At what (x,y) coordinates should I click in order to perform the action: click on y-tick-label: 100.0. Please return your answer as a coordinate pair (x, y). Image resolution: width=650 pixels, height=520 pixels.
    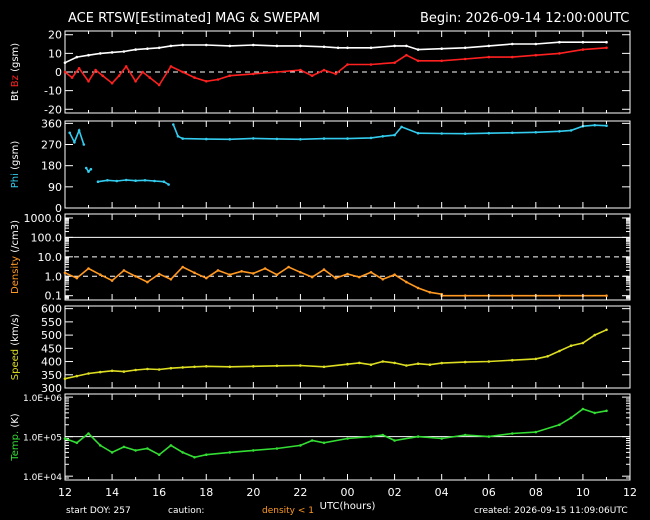
    Looking at the image, I should click on (47, 237).